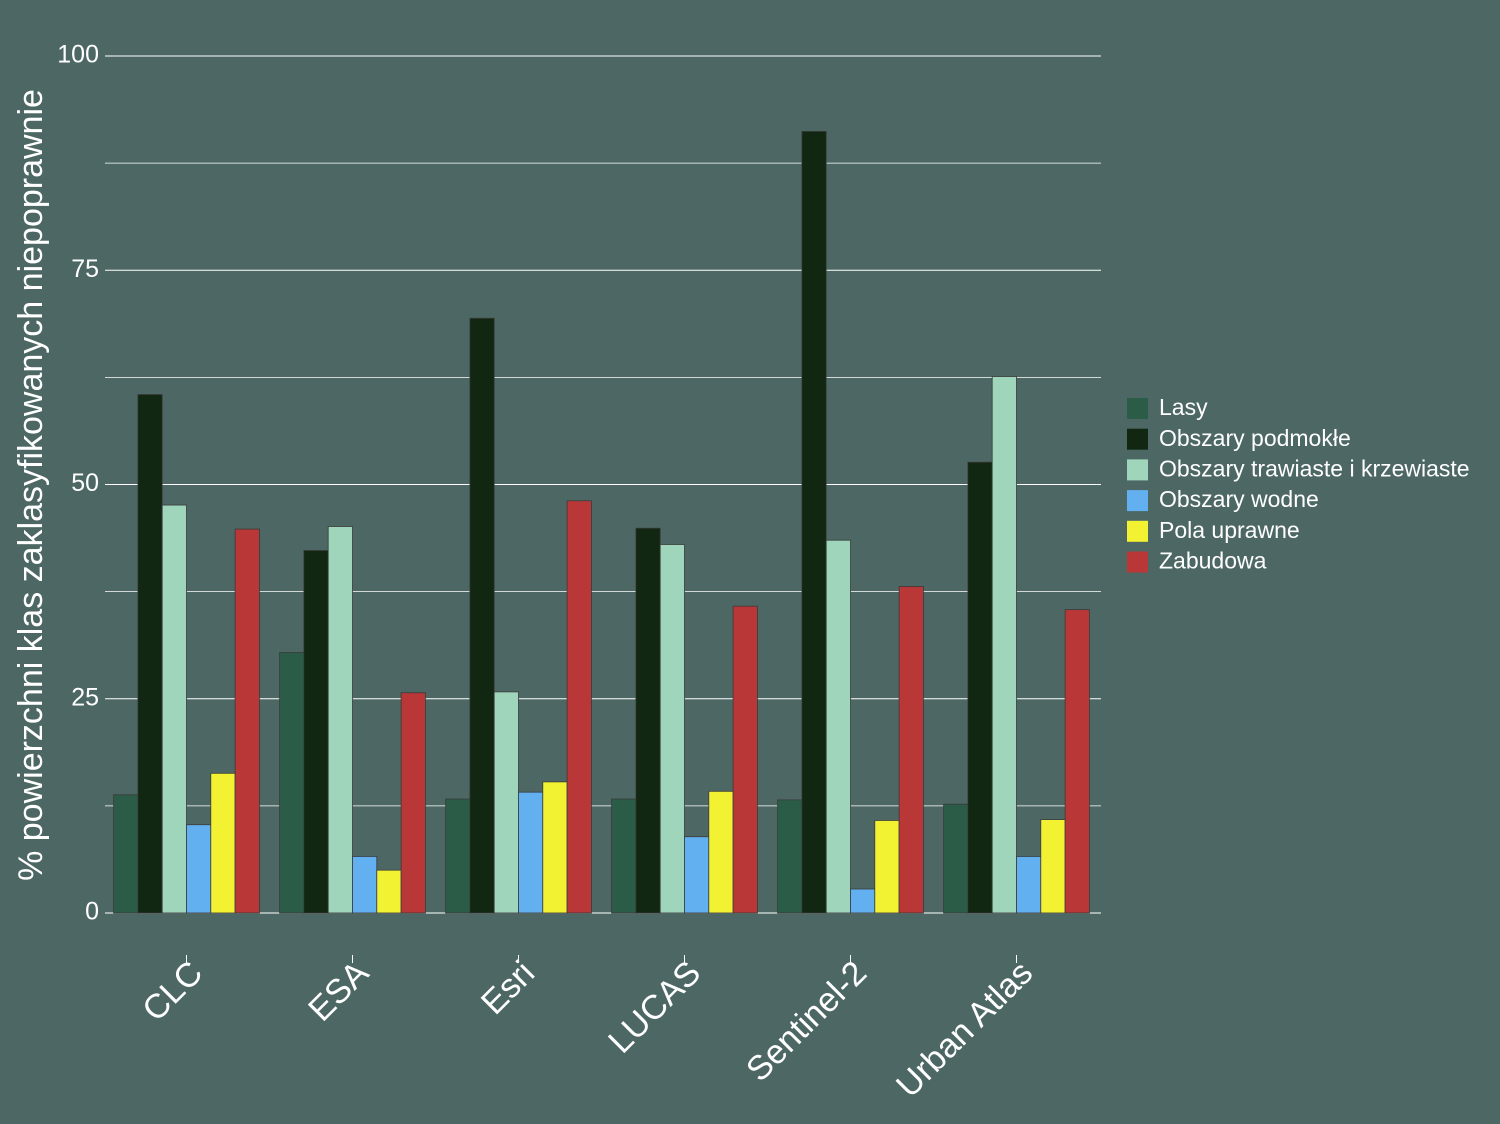 This screenshot has width=1500, height=1124. I want to click on y-tick-label: 100, so click(78, 55).